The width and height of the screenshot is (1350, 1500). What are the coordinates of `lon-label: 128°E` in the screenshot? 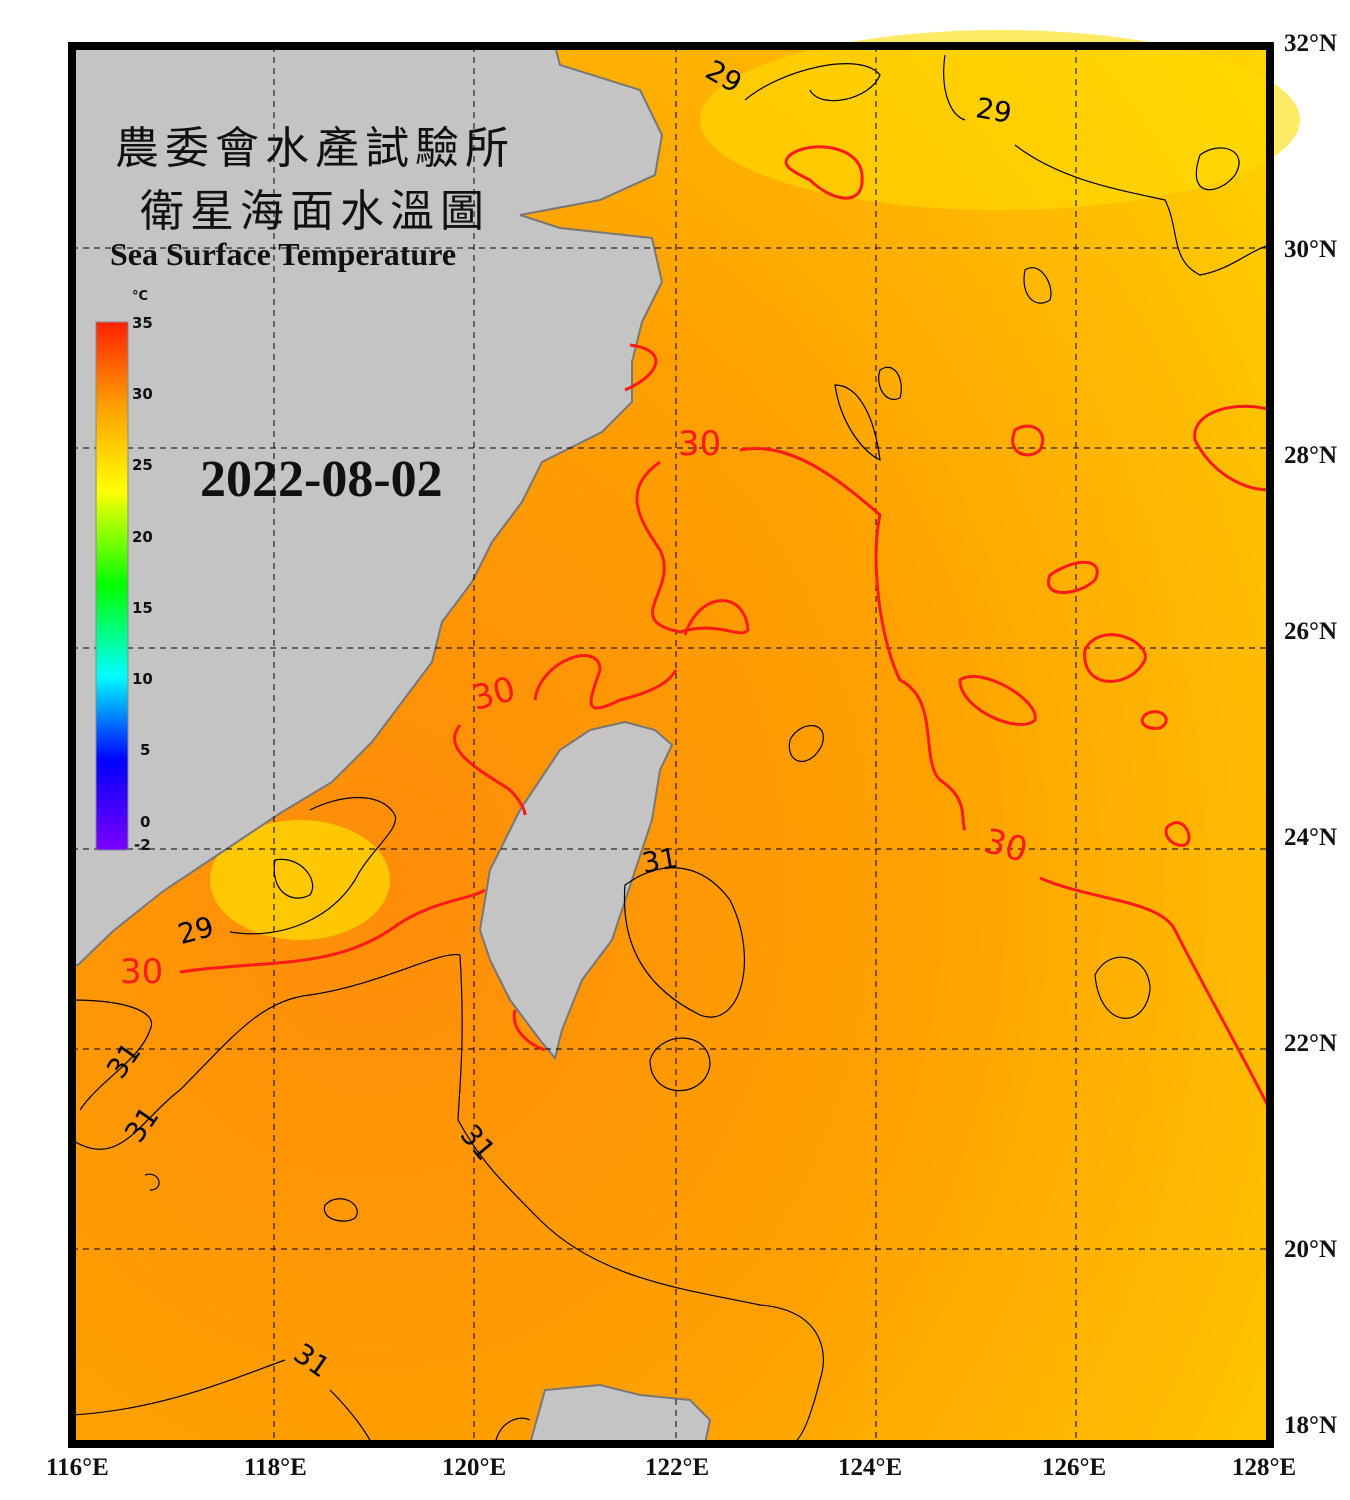 It's located at (1264, 1467).